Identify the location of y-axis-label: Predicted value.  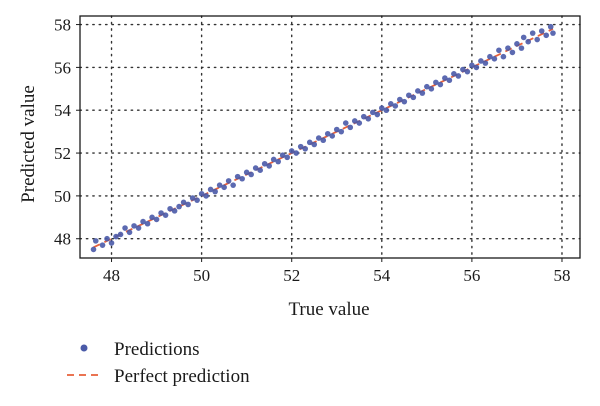
(28, 144).